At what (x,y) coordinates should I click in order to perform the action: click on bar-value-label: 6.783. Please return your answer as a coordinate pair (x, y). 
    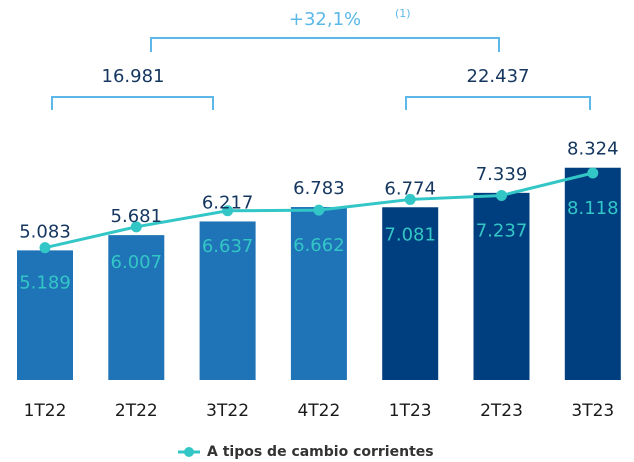
    Looking at the image, I should click on (319, 188).